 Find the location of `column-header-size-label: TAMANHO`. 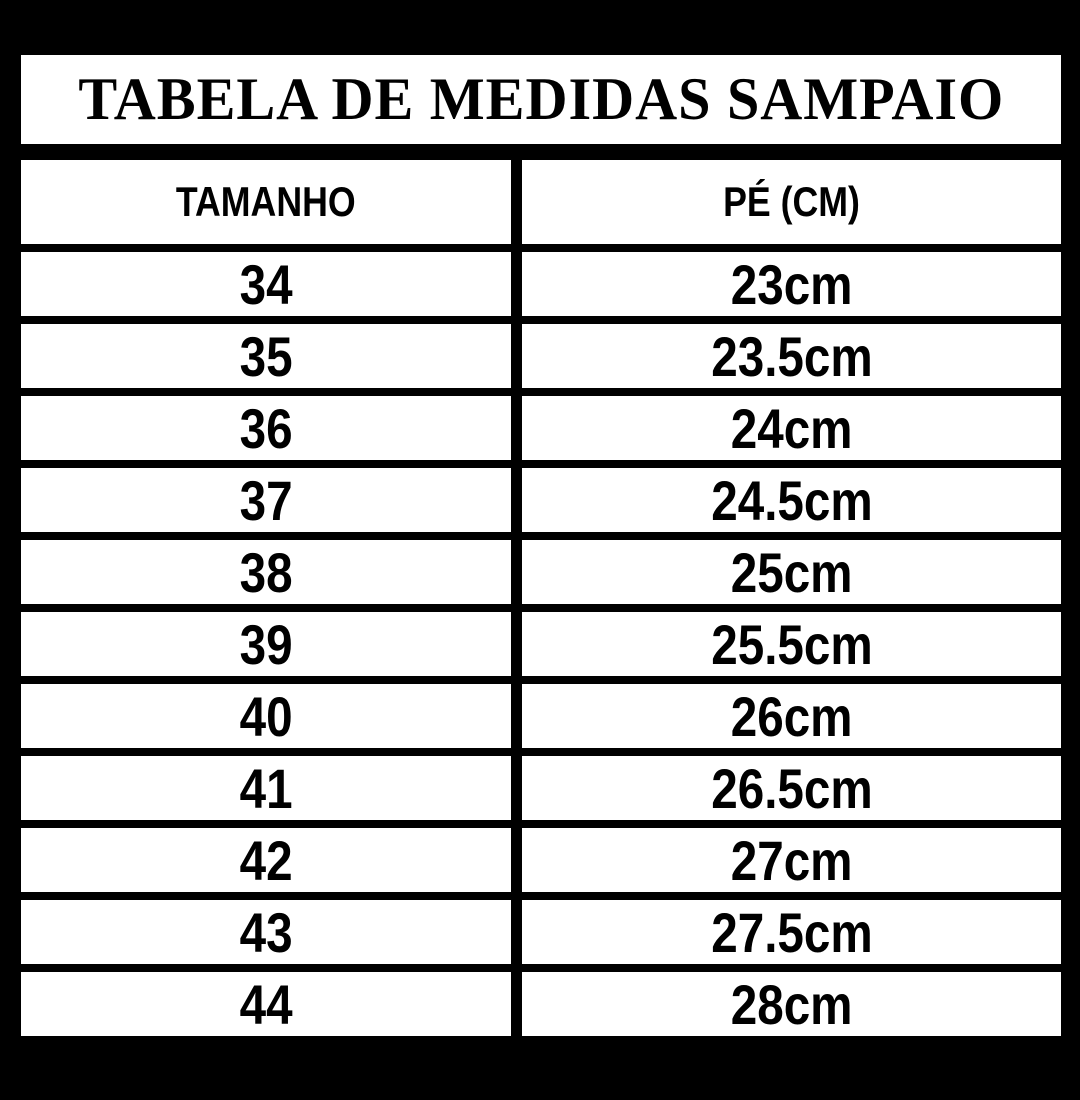

column-header-size-label: TAMANHO is located at coordinates (266, 201).